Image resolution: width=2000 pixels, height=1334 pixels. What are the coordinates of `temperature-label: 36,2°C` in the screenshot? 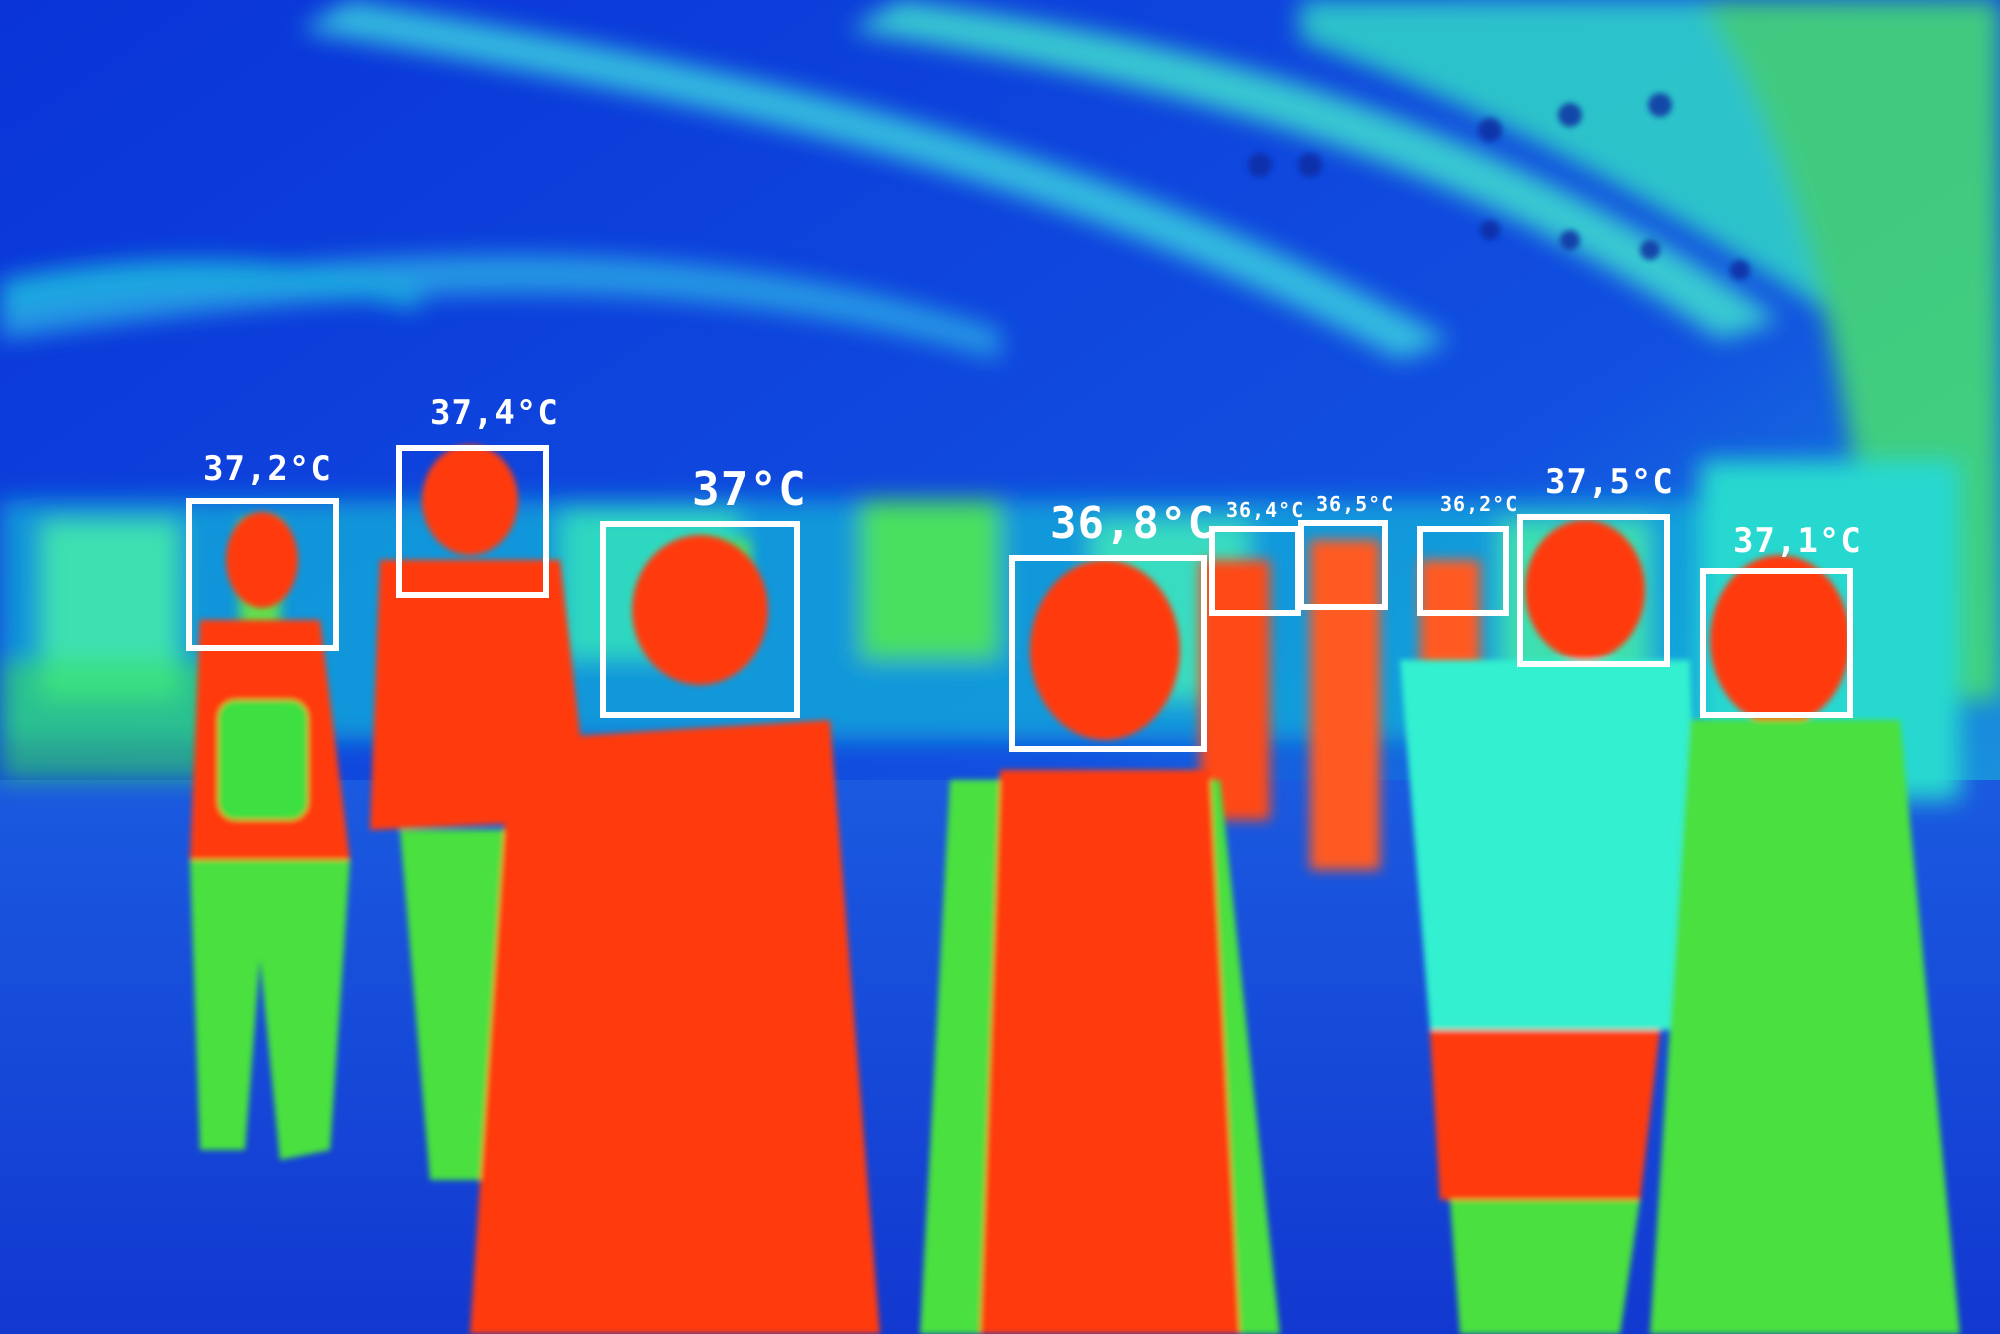 It's located at (1479, 504).